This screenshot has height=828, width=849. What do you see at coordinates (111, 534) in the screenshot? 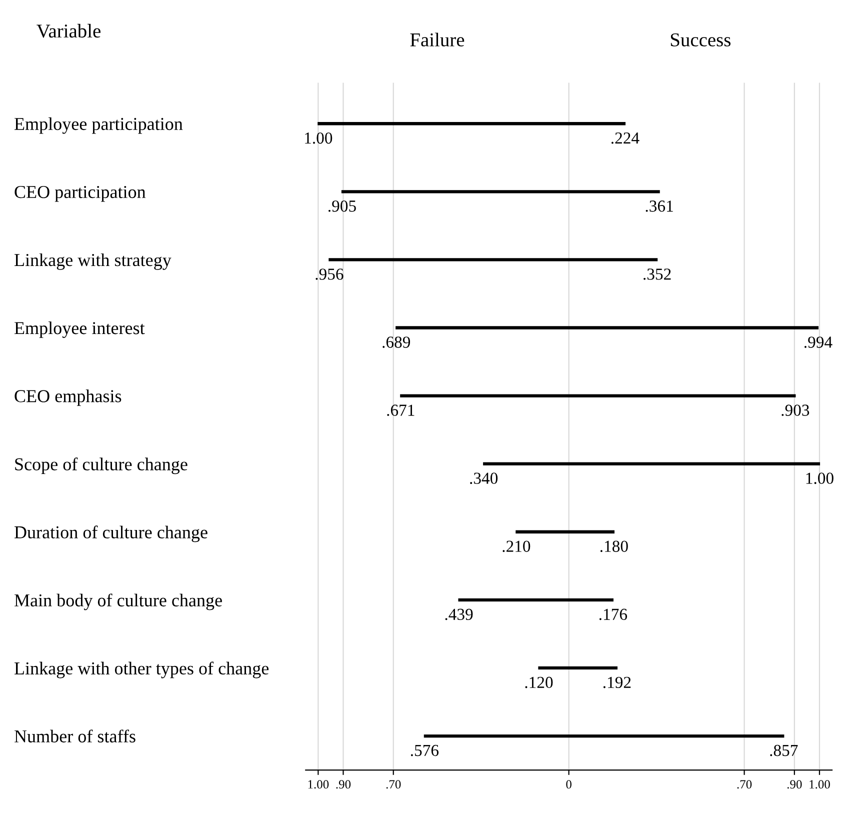
I see `y-tick-label: Duration of culture change` at bounding box center [111, 534].